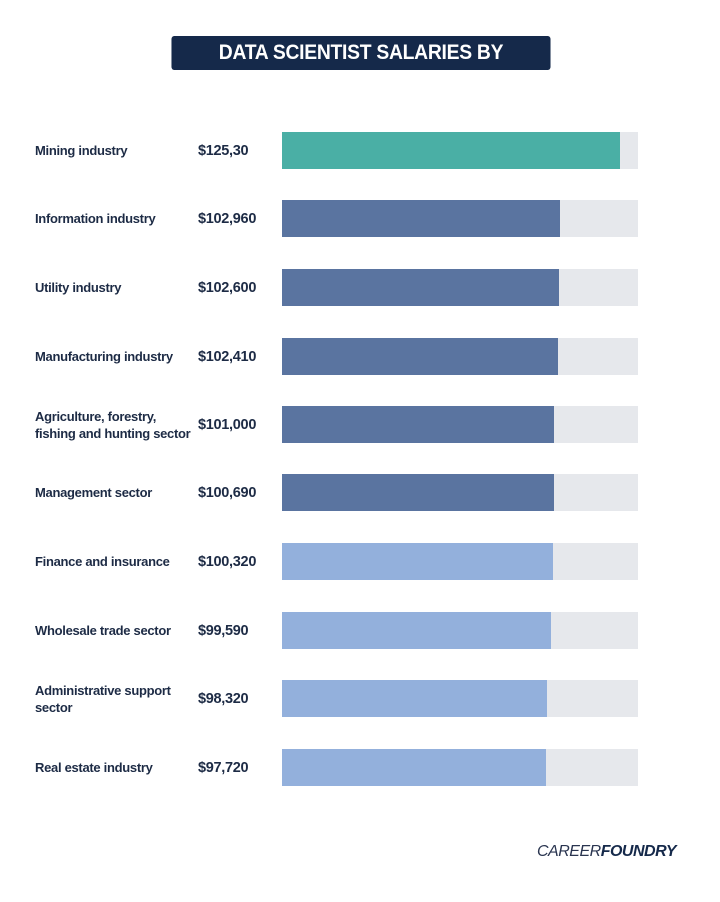 The image size is (720, 902). Describe the element at coordinates (638, 851) in the screenshot. I see `logo-part-foundry: FOUNDRY` at that location.